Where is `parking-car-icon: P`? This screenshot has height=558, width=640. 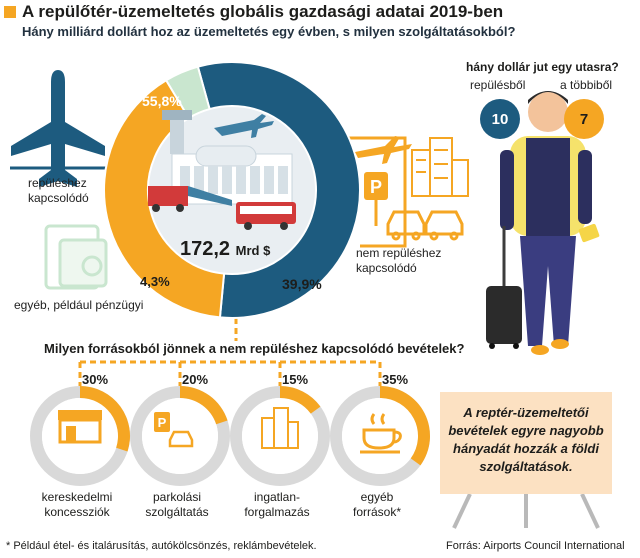 parking-car-icon: P is located at coordinates (174, 430).